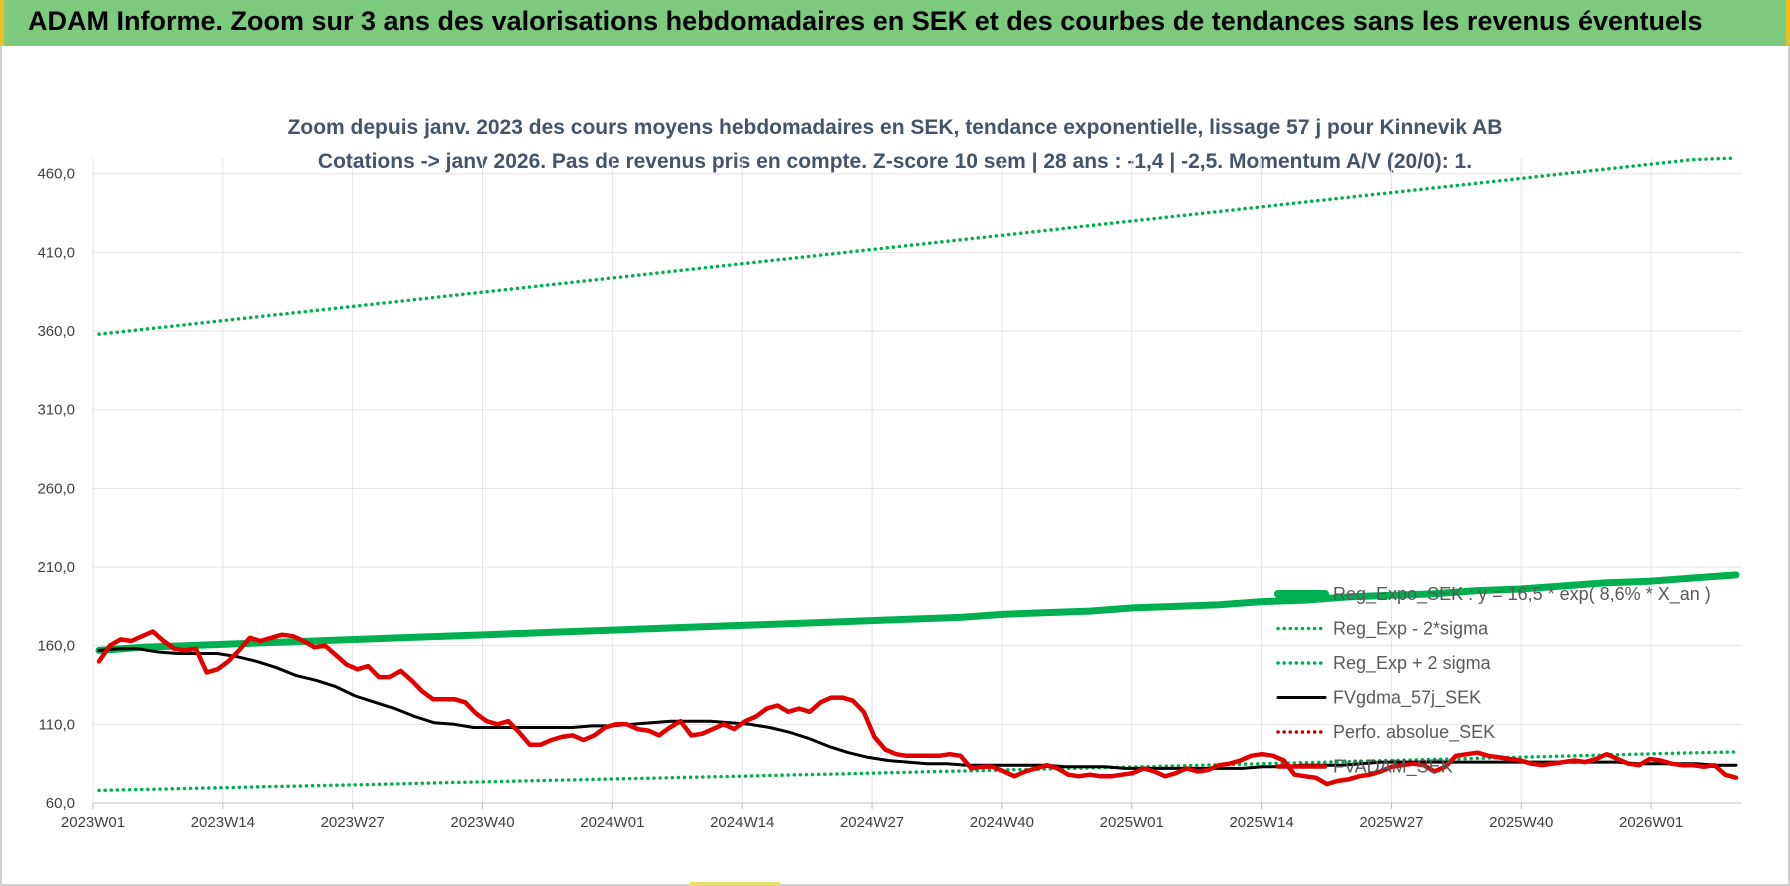 The width and height of the screenshot is (1790, 886). Describe the element at coordinates (742, 822) in the screenshot. I see `x-tick-label: 2024W14` at that location.